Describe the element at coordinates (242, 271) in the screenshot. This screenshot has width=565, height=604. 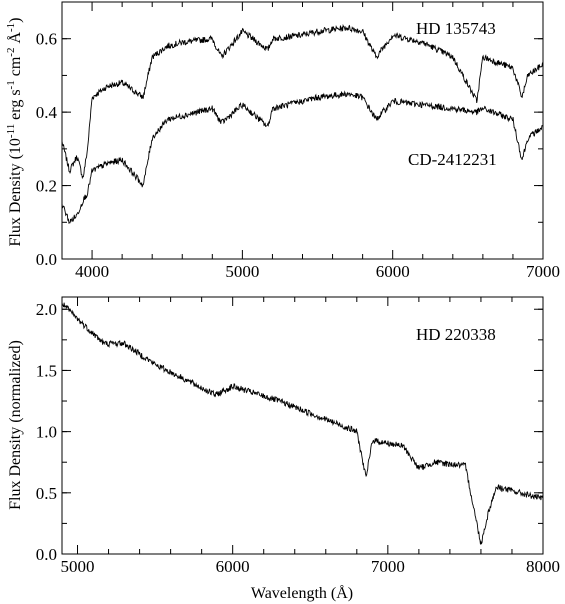
I see `top-x-tick-label: 5000` at that location.